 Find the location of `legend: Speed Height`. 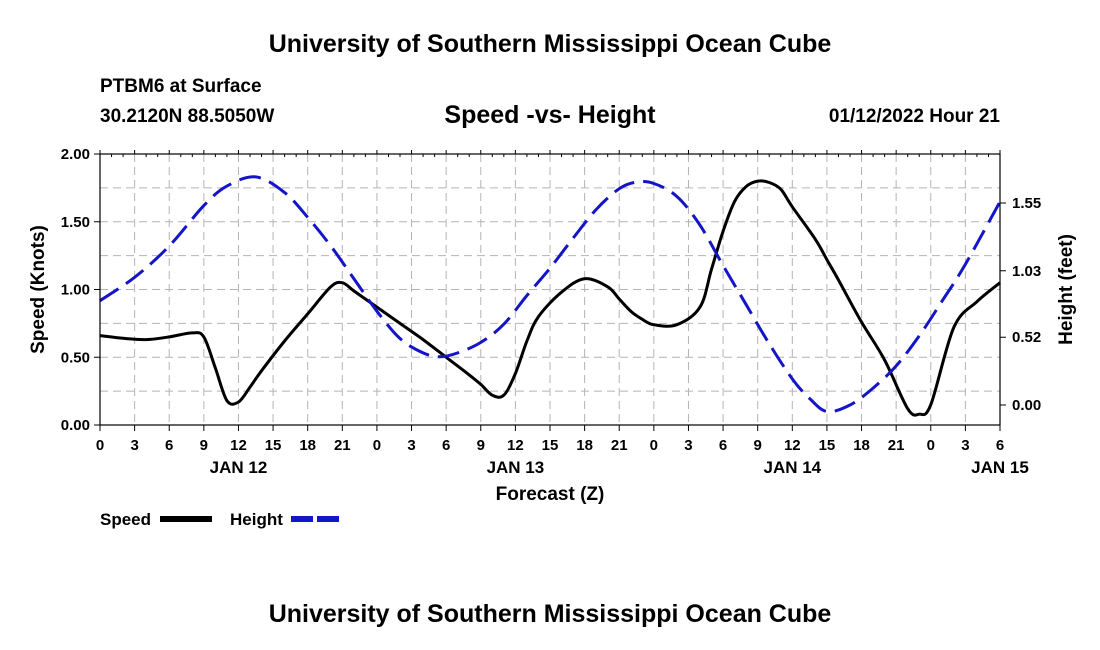

legend: Speed Height is located at coordinates (221, 519).